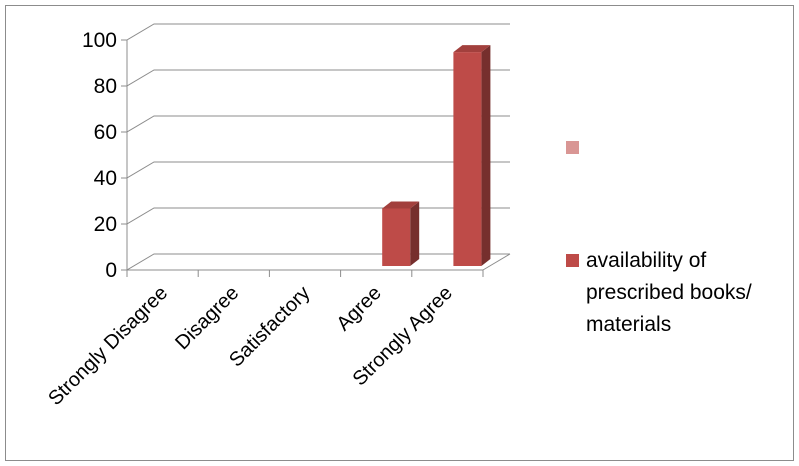  I want to click on y-axis-ticks: 0 20 40 60 80 100, so click(99, 155).